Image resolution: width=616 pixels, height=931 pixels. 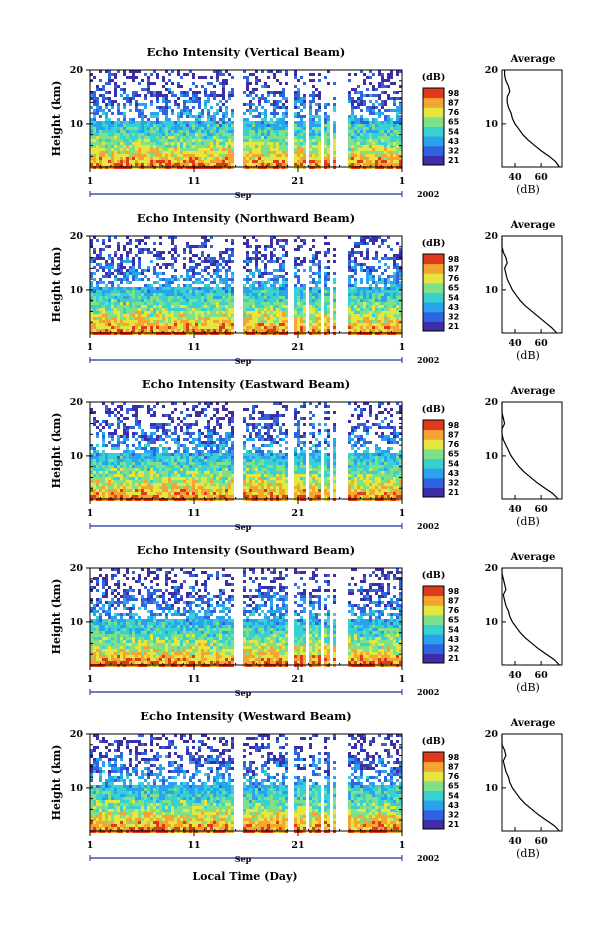 What do you see at coordinates (90, 347) in the screenshot?
I see `x-tick-label: 1` at bounding box center [90, 347].